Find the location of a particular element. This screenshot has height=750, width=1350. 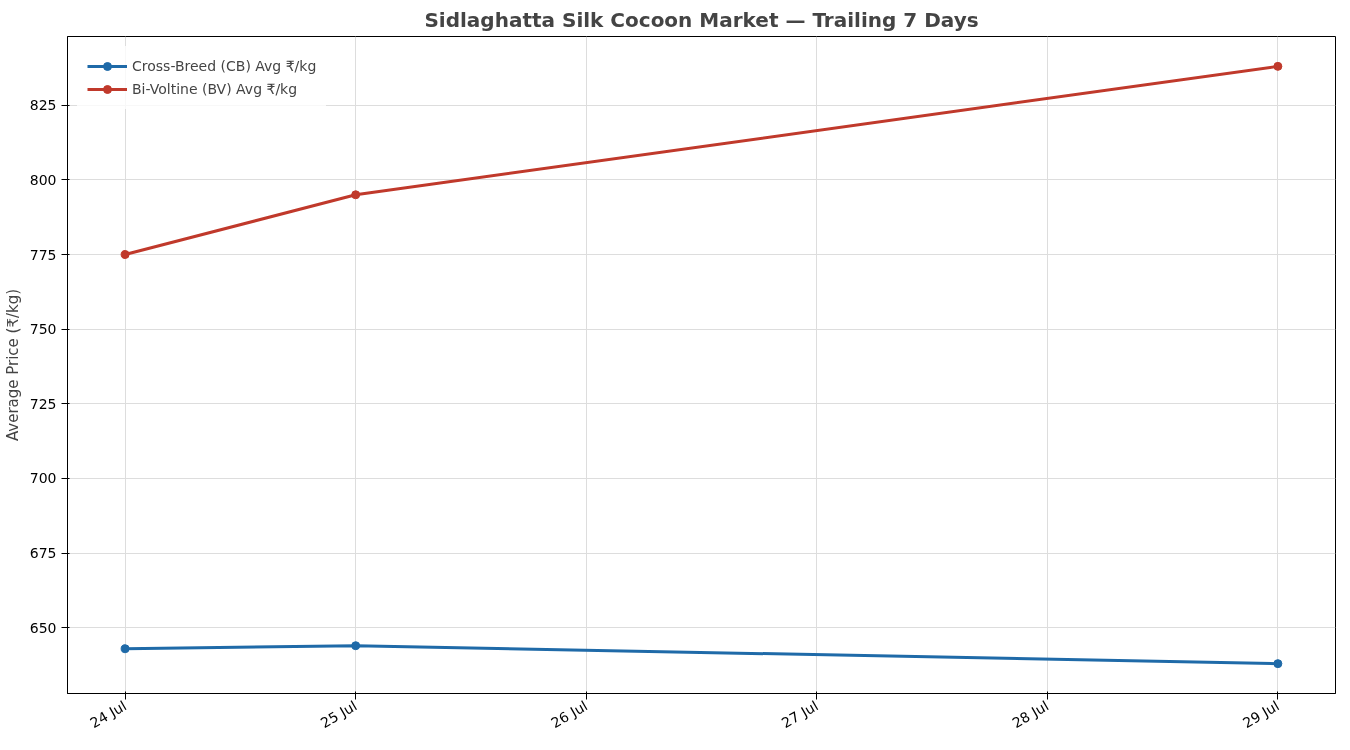

x-tick-label: 25 Jul is located at coordinates (338, 714).